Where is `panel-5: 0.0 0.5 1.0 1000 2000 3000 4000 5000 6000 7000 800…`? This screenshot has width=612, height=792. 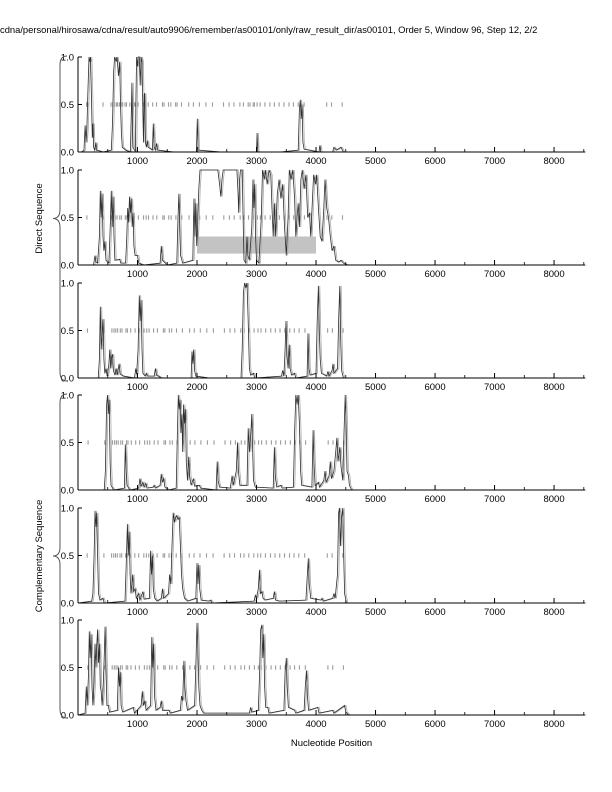 panel-5: 0.0 0.5 1.0 1000 2000 3000 4000 5000 6000 7000 800… is located at coordinates (324, 561).